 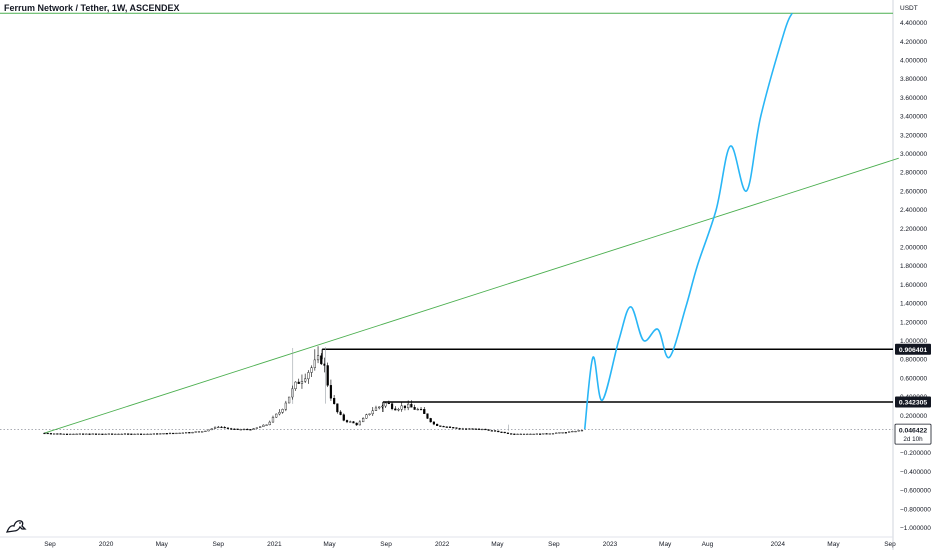 I want to click on x-axis-tick-label: 2020, so click(x=106, y=544).